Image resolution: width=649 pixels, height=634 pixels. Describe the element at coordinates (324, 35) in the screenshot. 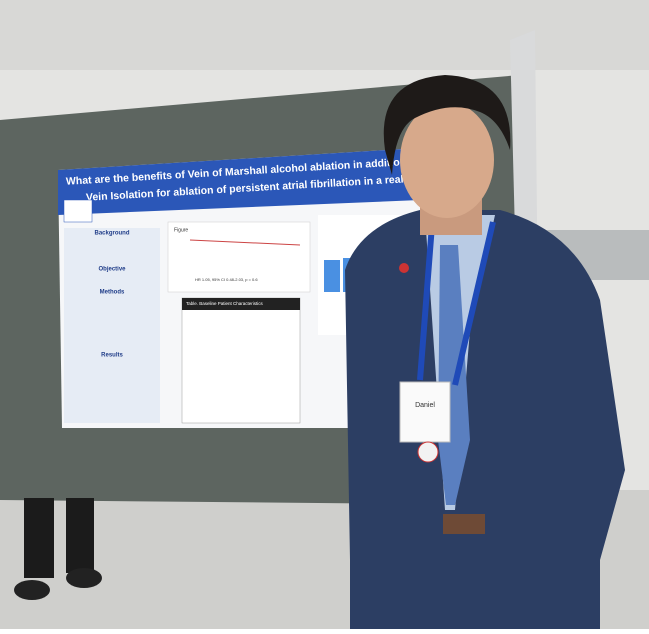

I see `ceiling-band` at that location.